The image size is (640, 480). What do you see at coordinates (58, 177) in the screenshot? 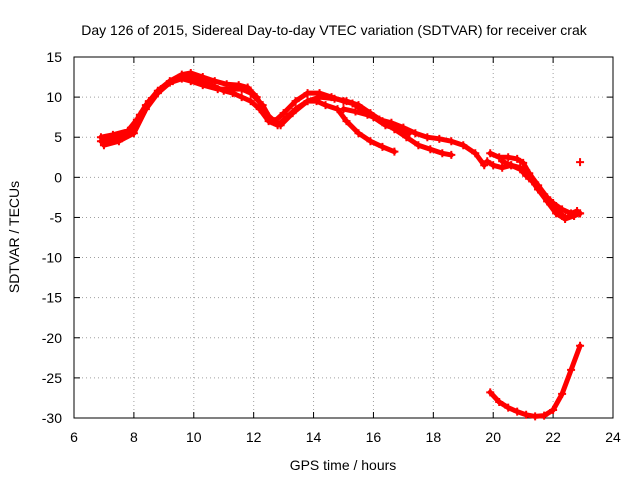
I see `y-tick-label: 0` at bounding box center [58, 177].